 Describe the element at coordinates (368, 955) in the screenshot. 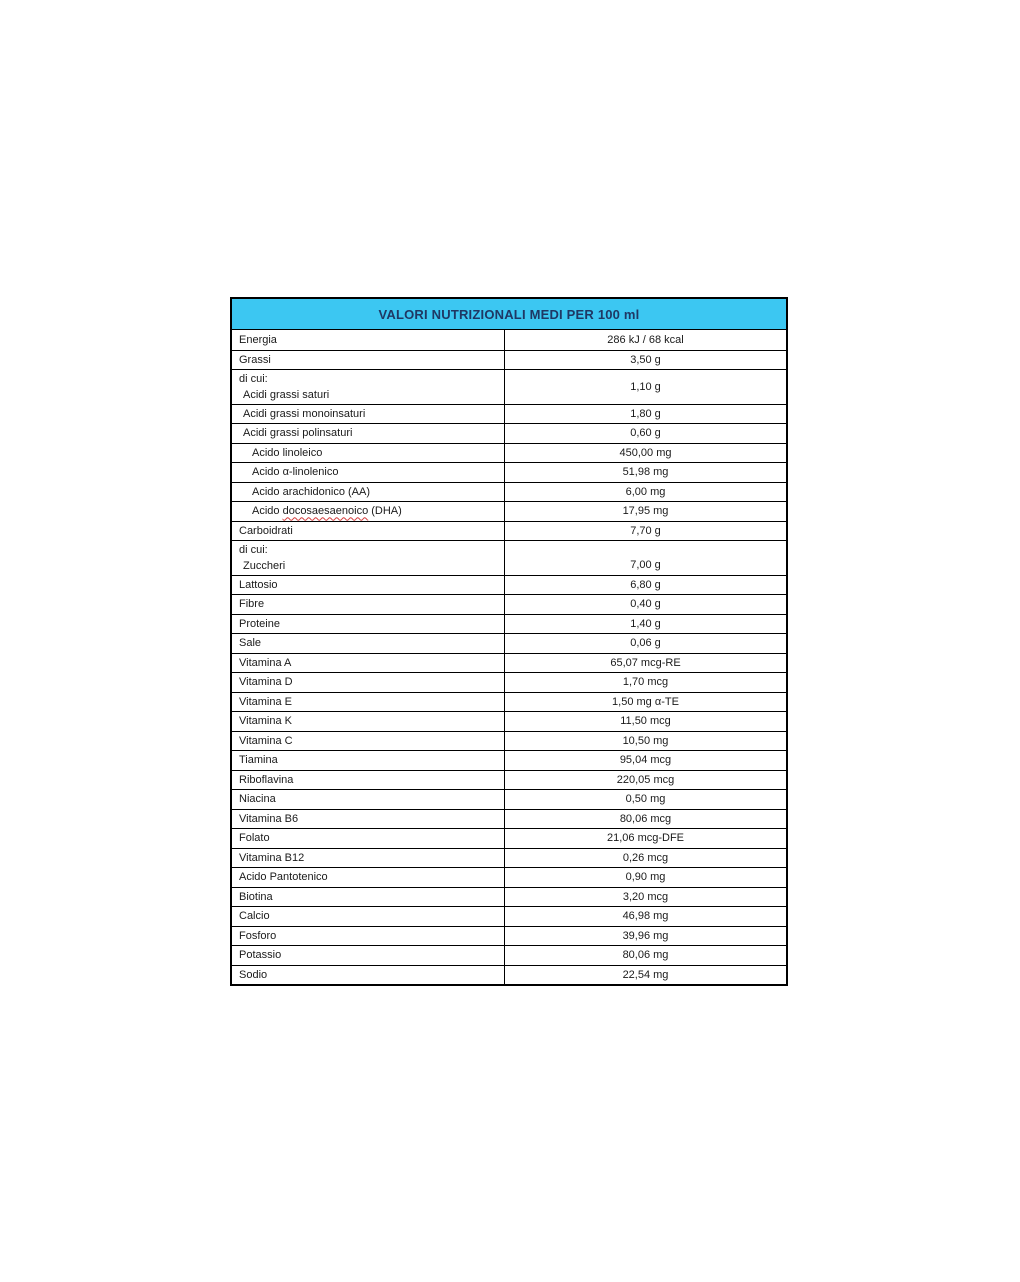

I see `nutrient-label: Potassio` at that location.